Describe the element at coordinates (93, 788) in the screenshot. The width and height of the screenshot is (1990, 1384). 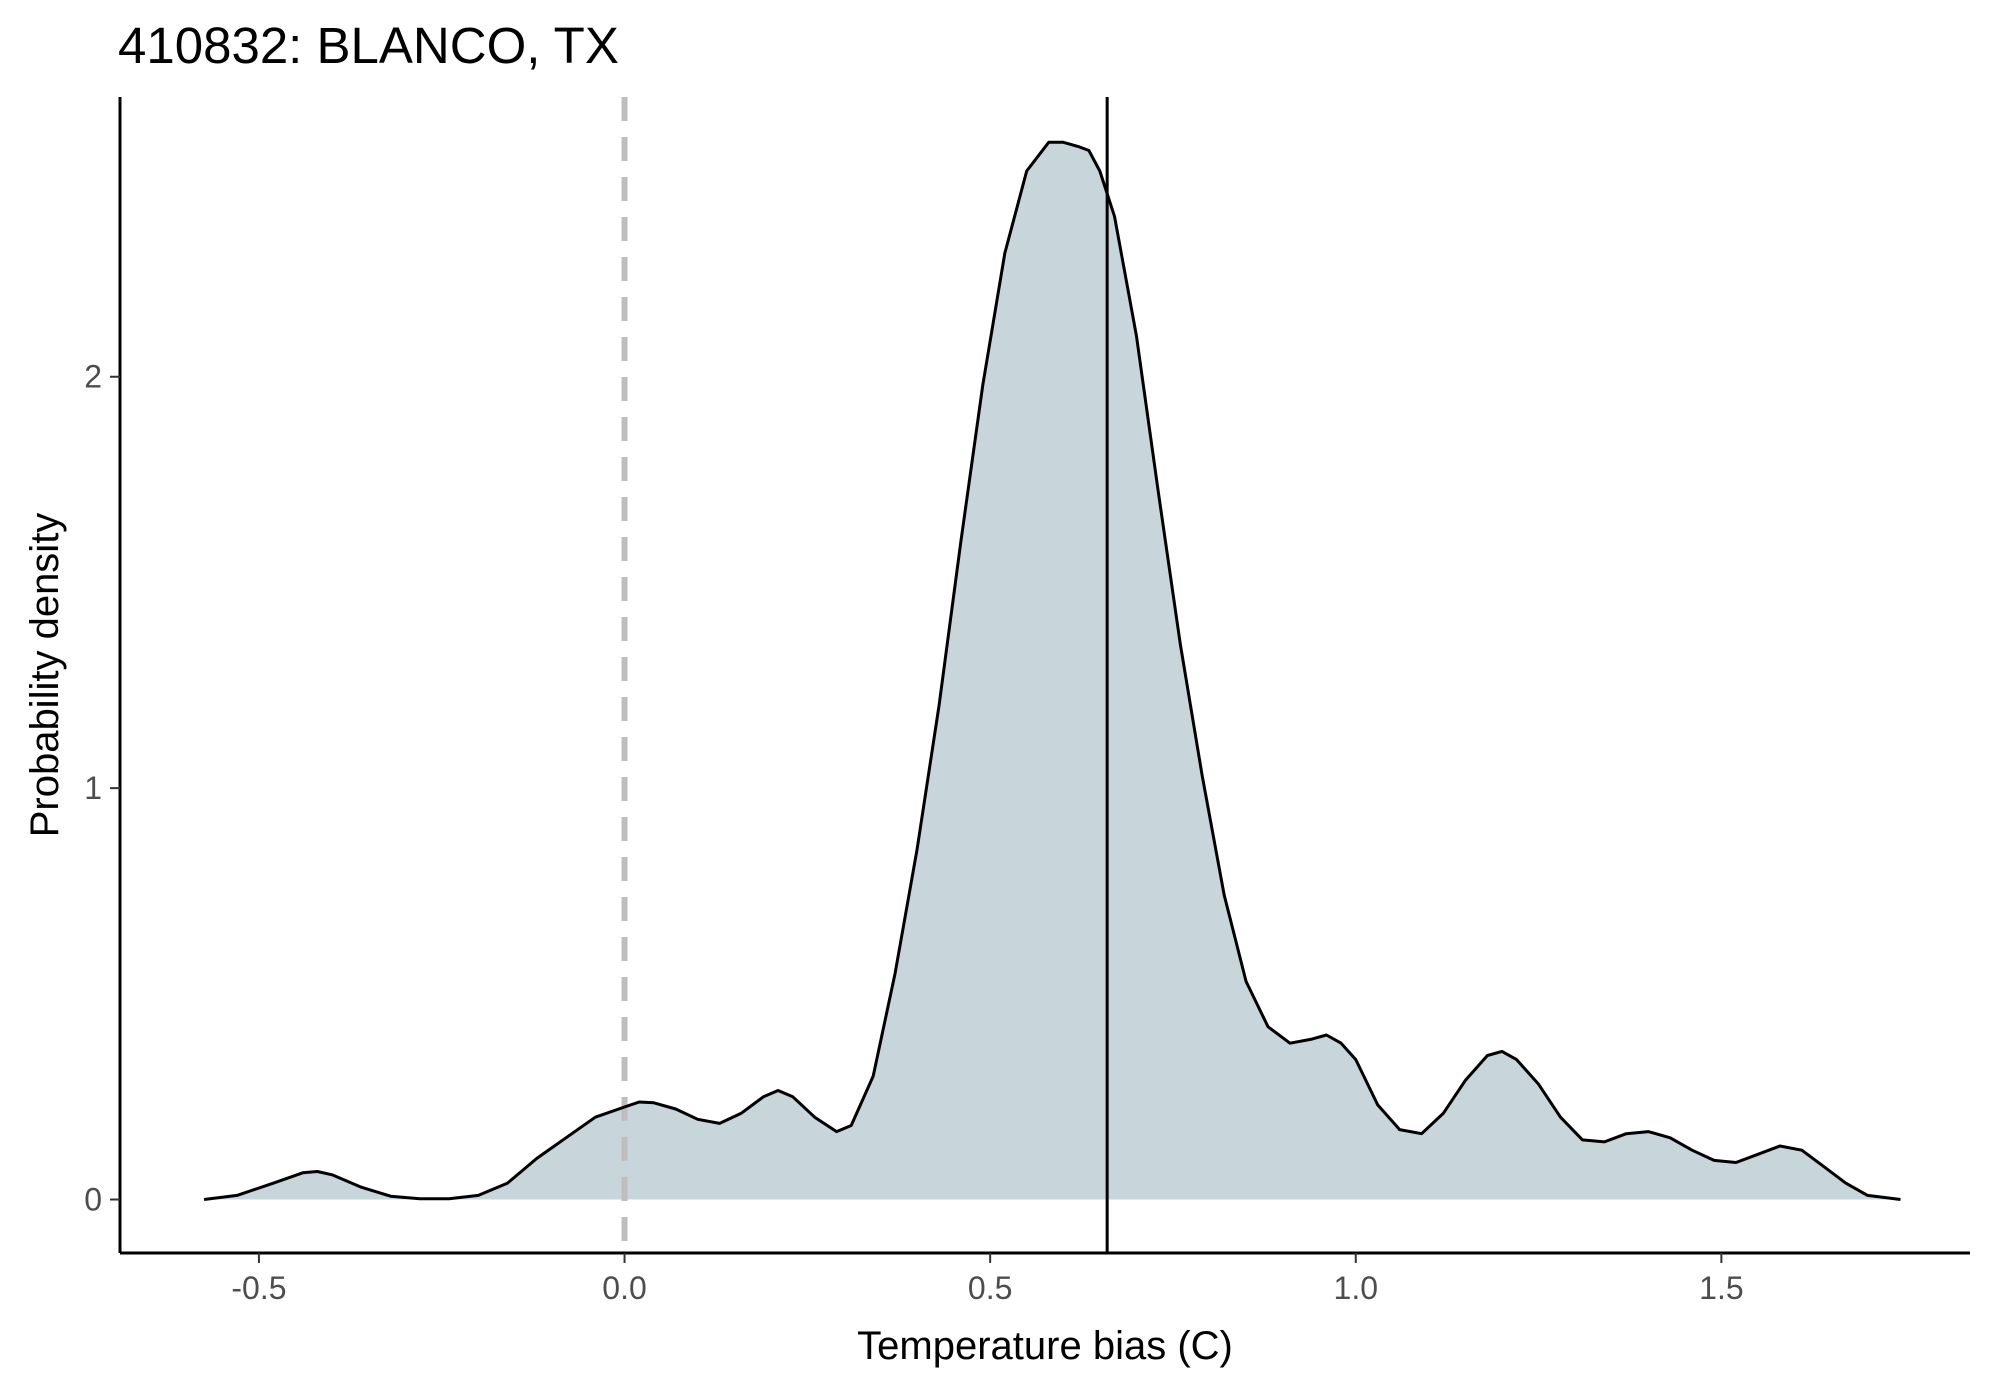
I see `y-tick-label: 1` at that location.